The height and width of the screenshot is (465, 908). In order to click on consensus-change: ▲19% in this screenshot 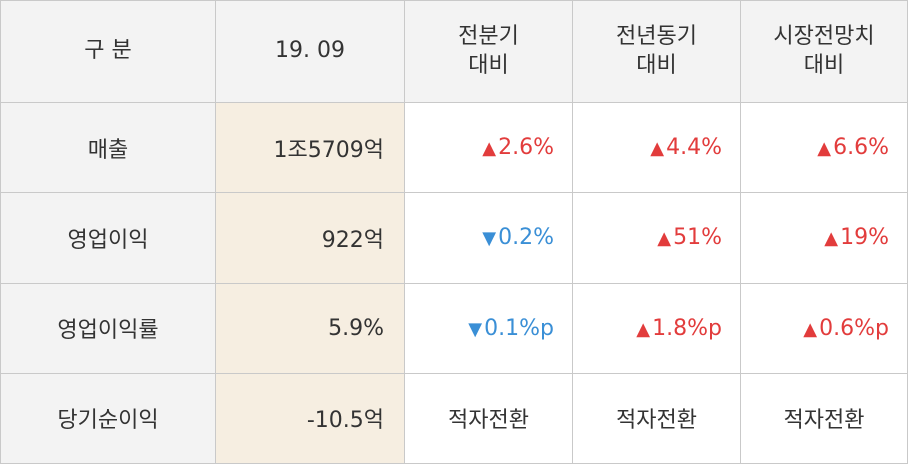, I will do `click(824, 238)`.